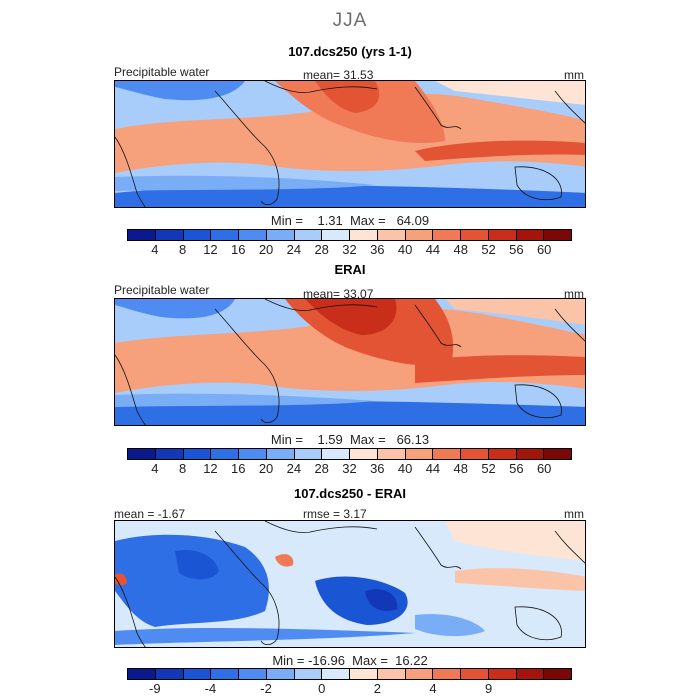 The image size is (700, 700). I want to click on panel-3-rmse: rmse = 3.17, so click(335, 514).